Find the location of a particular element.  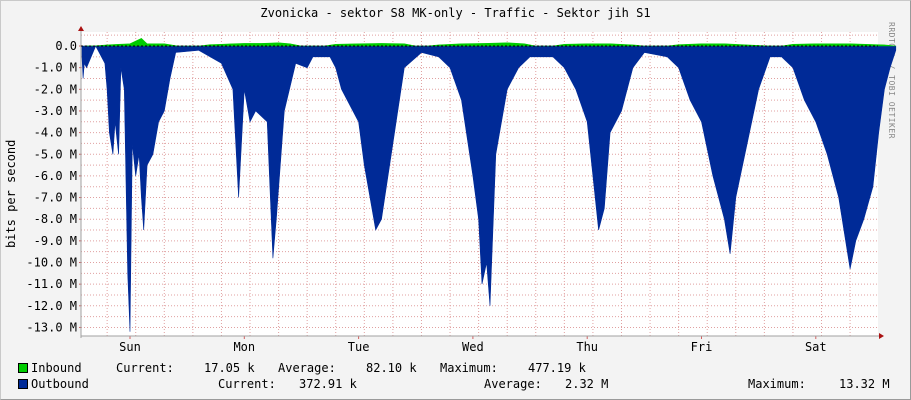

legend-inbound: Inbound is located at coordinates (50, 368).